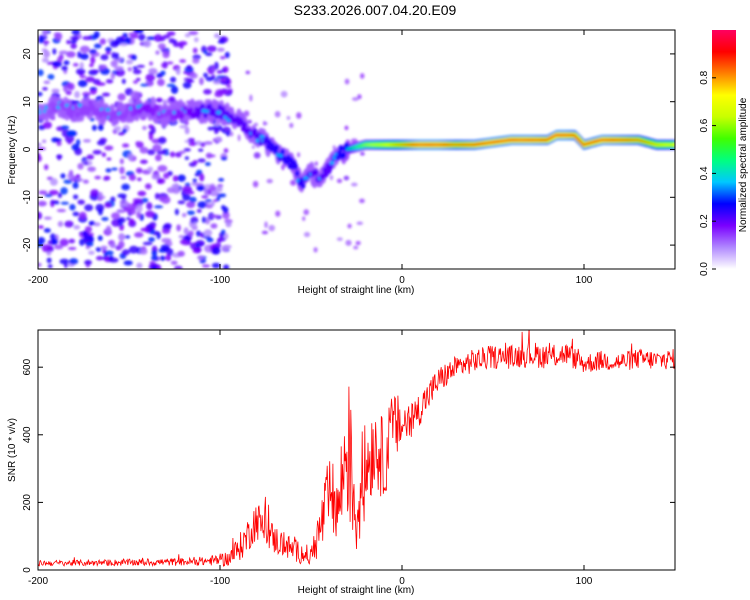  Describe the element at coordinates (27, 197) in the screenshot. I see `spectrogram-y-tick-label: -10` at that location.